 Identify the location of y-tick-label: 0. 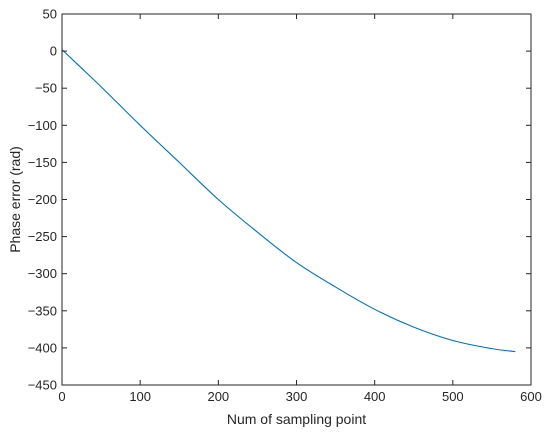
(53, 51).